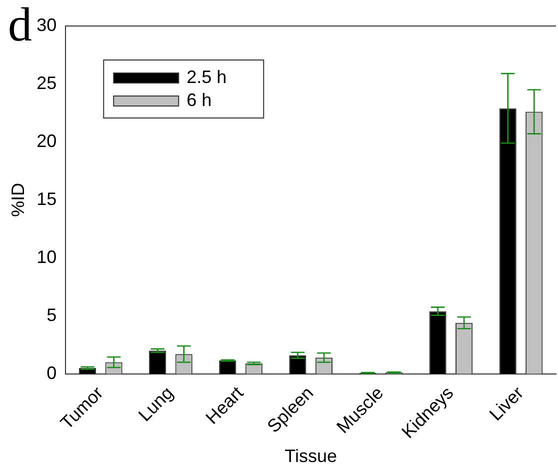 This screenshot has height=468, width=558. I want to click on y-axis-title: %ID, so click(18, 199).